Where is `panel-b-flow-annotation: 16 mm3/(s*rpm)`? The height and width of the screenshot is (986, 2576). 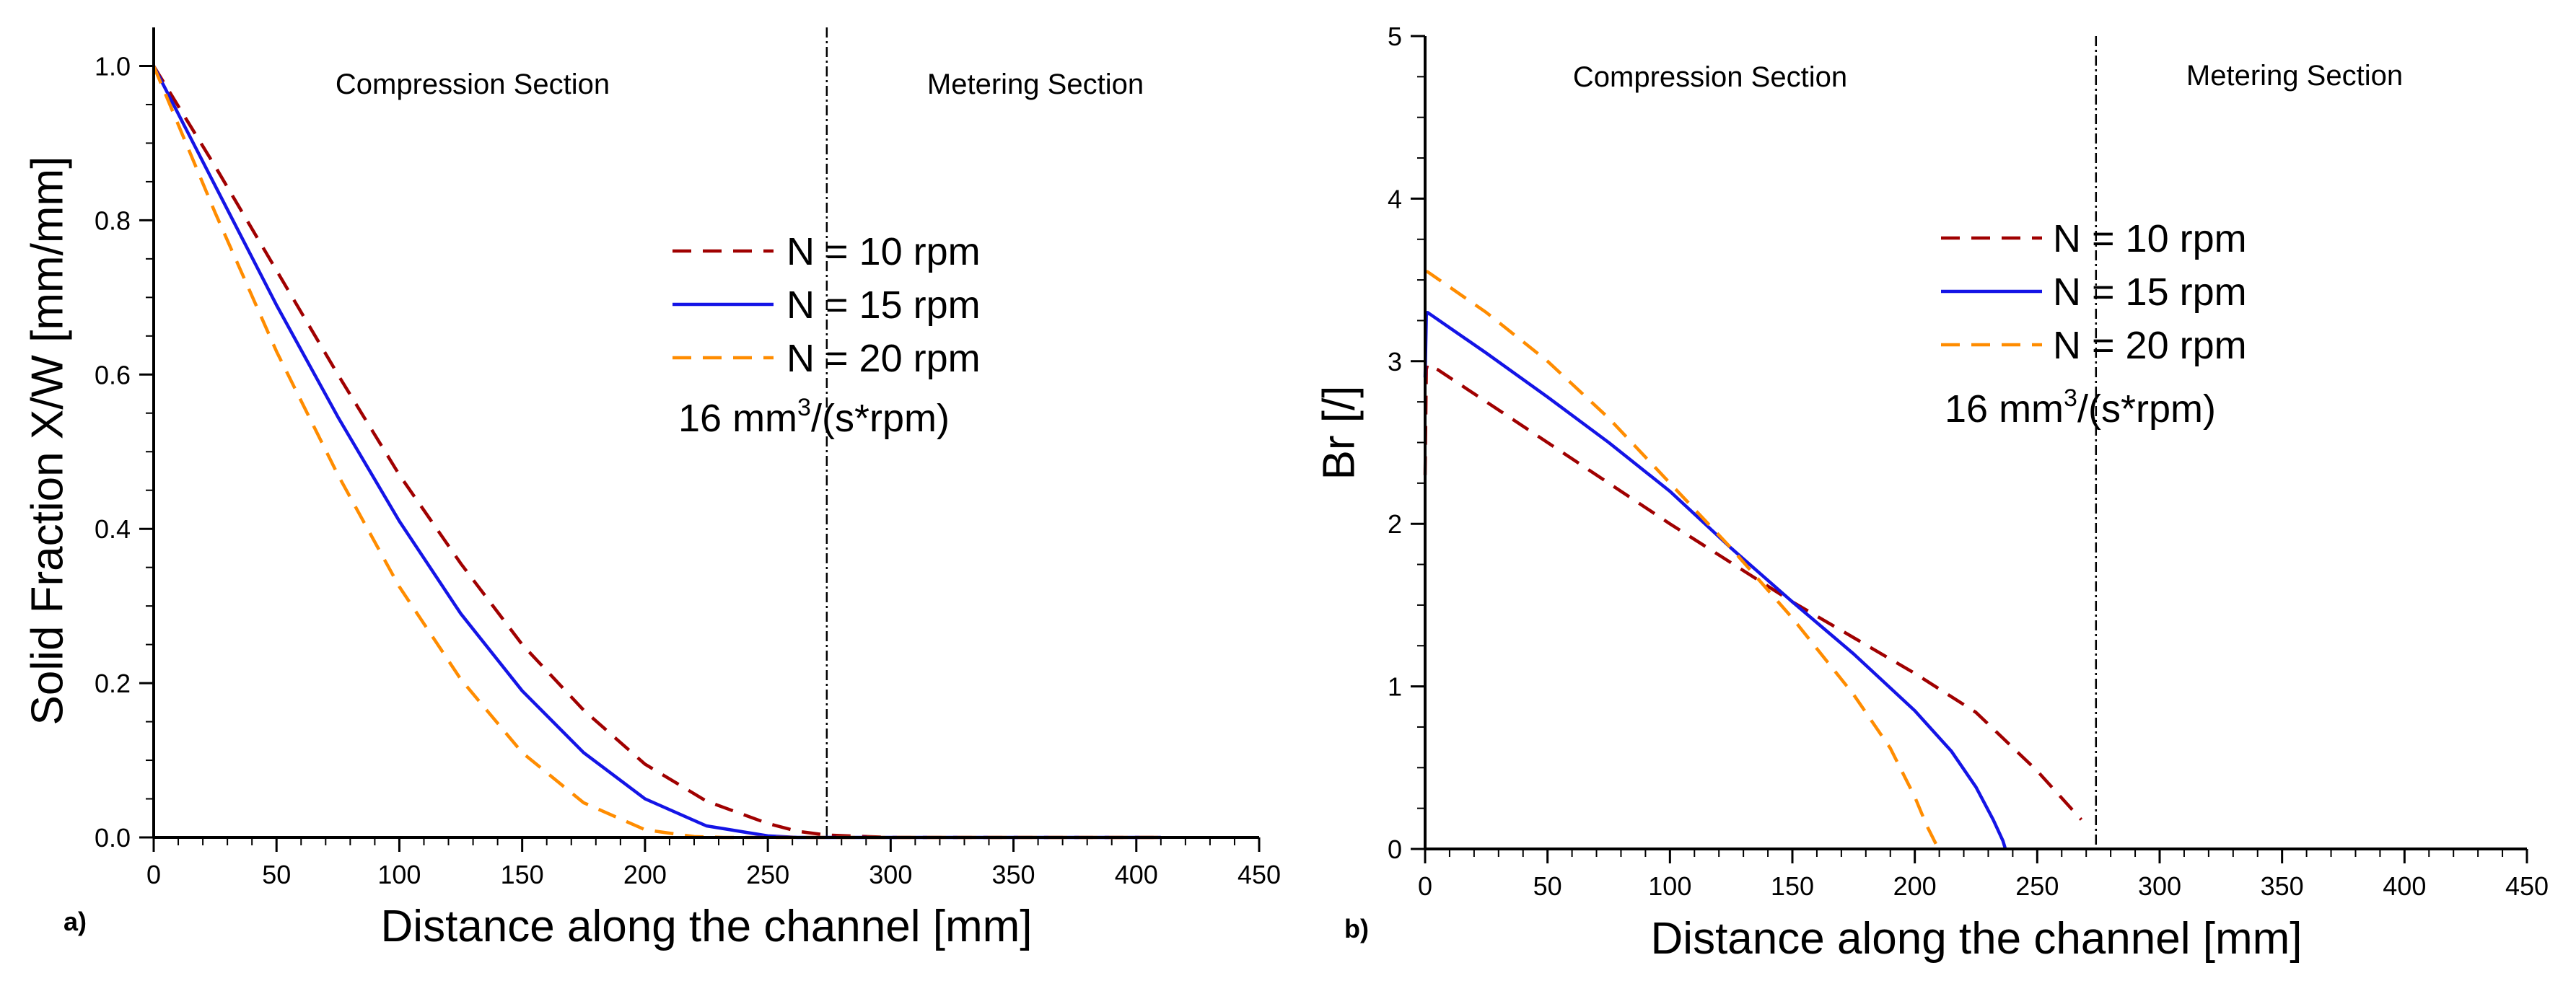 panel-b-flow-annotation: 16 mm3/(s*rpm) is located at coordinates (2080, 407).